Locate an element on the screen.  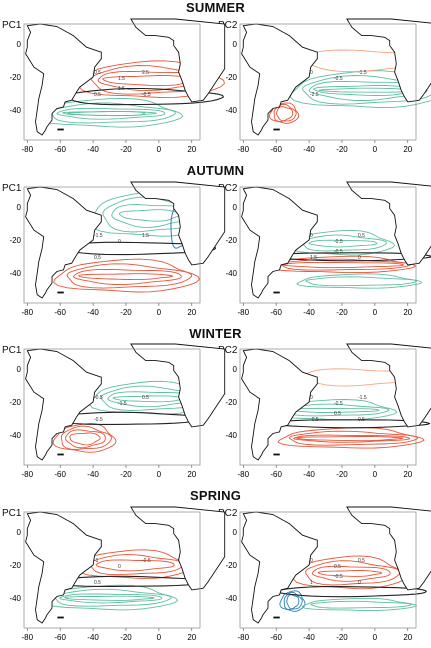
pc1-label-autumn: PC1 is located at coordinates (11, 188).